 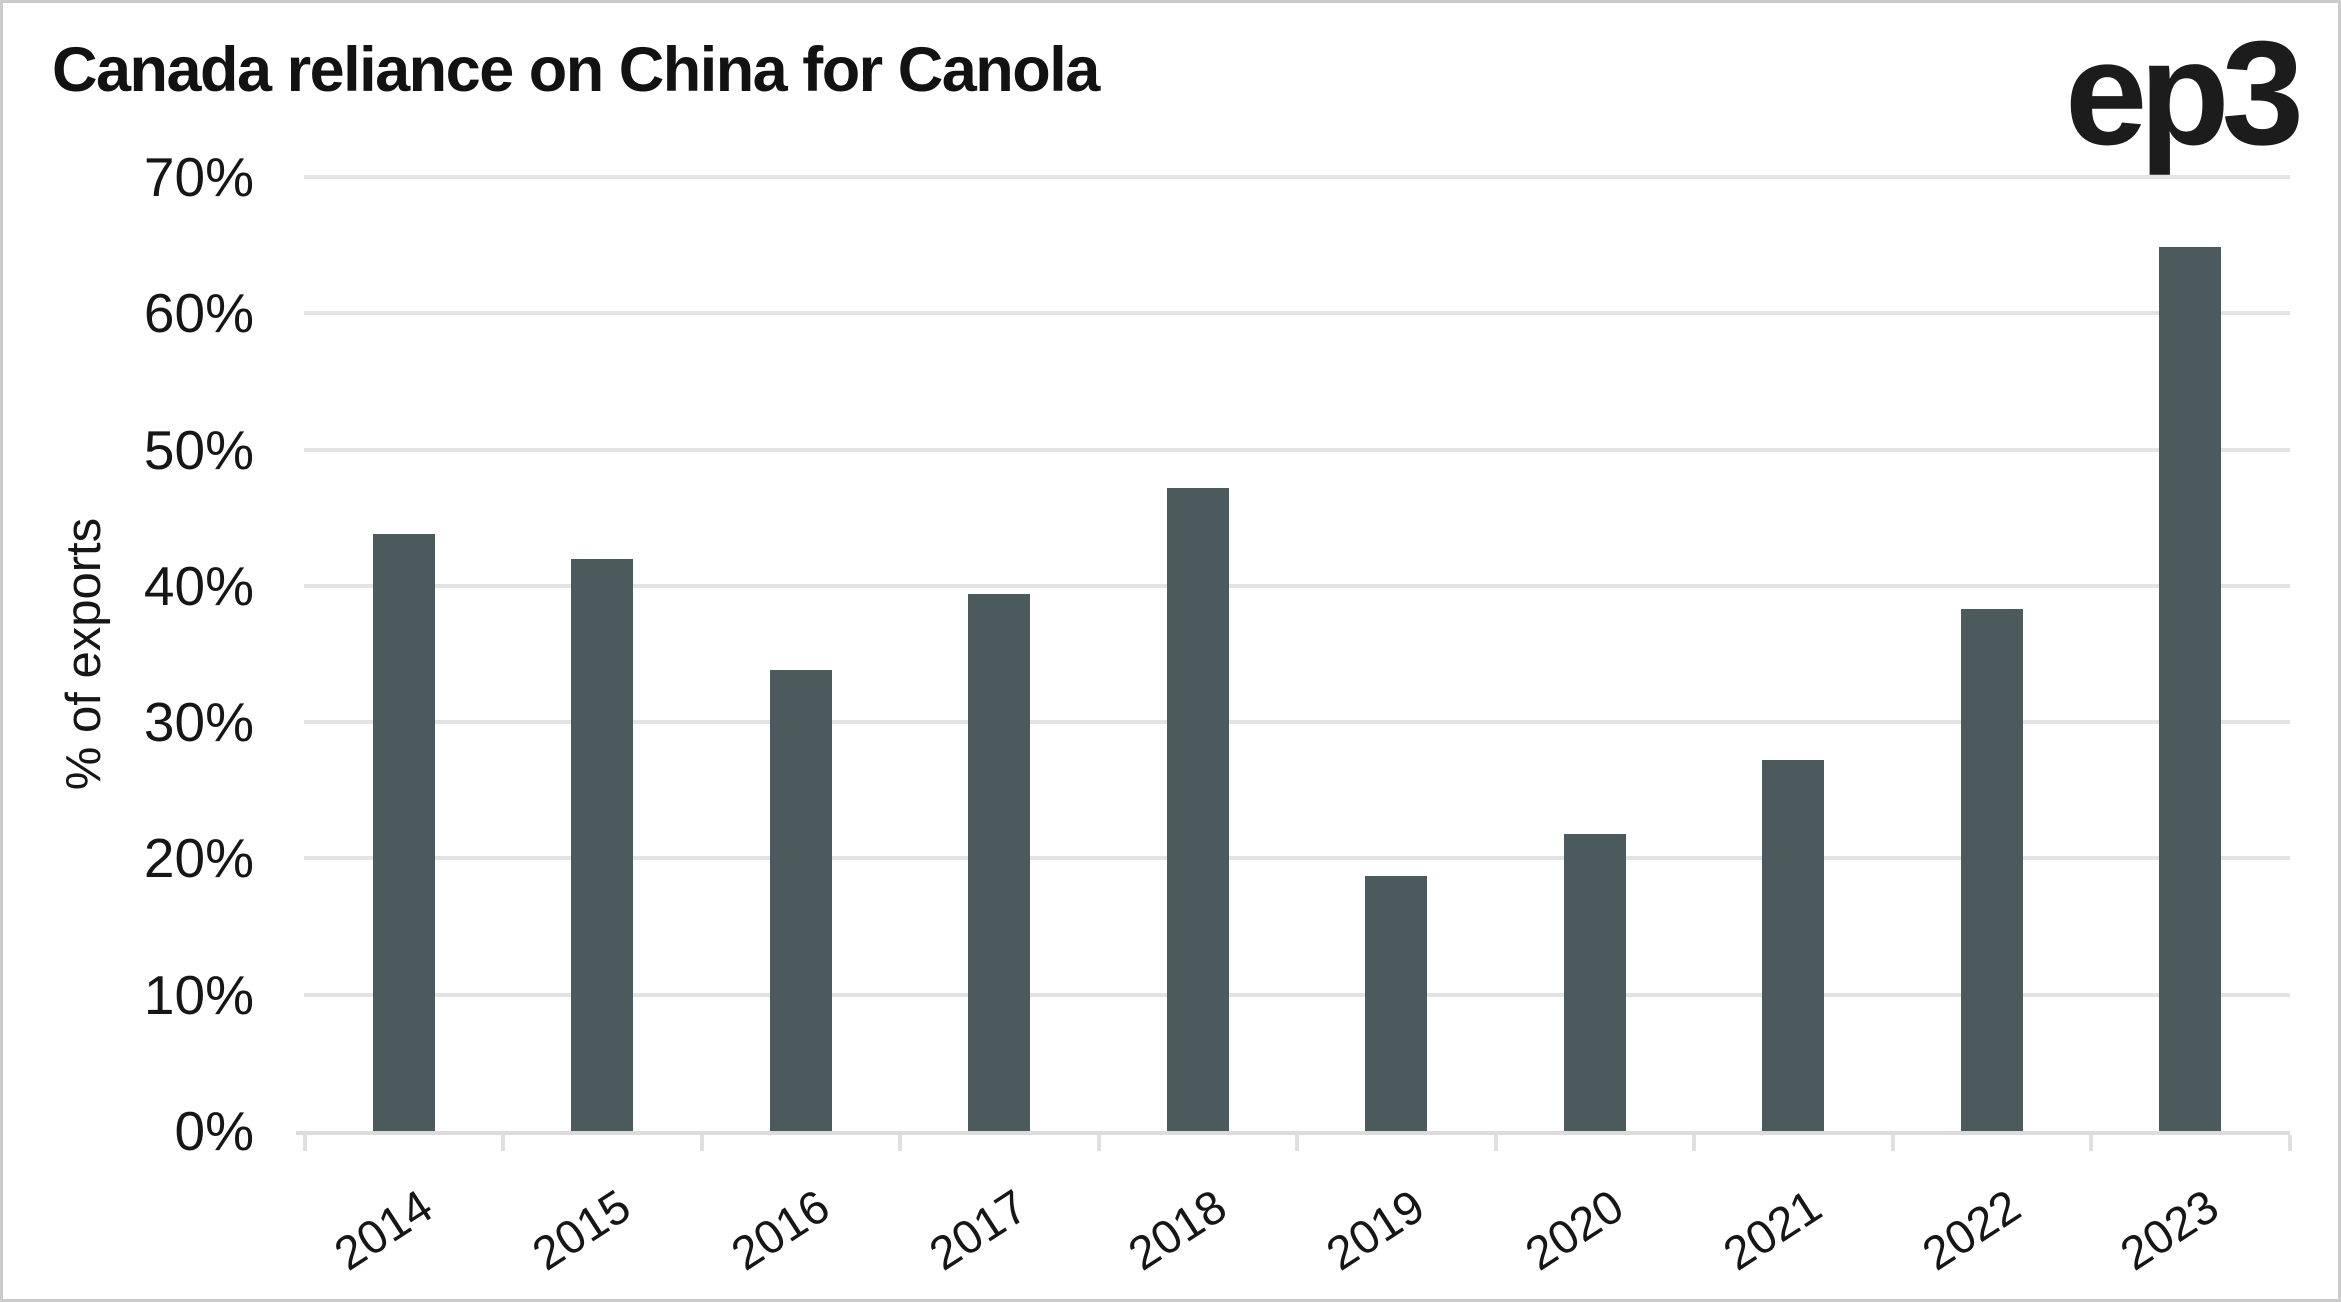 I want to click on y-tick-label: 0%, so click(x=214, y=1131).